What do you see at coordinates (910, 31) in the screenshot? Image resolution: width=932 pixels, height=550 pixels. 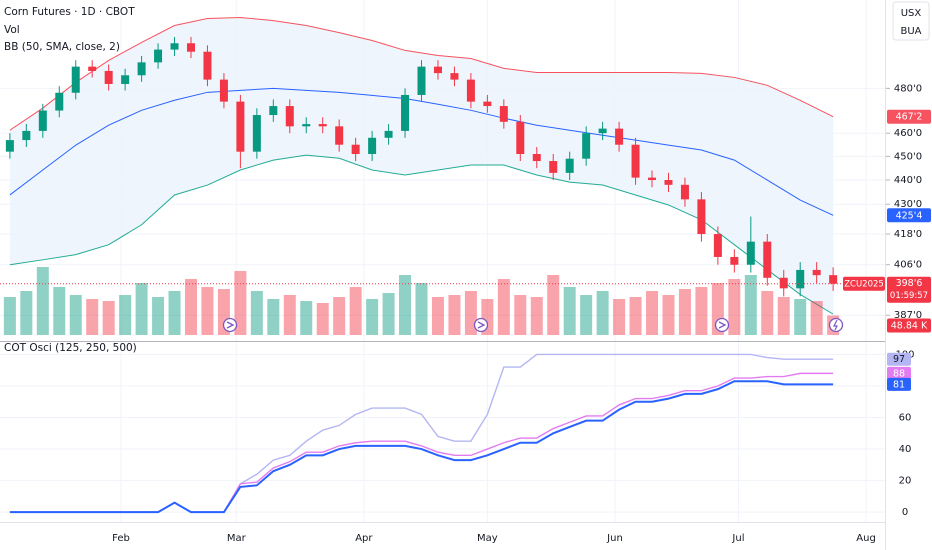 I see `unit-label: BUA` at bounding box center [910, 31].